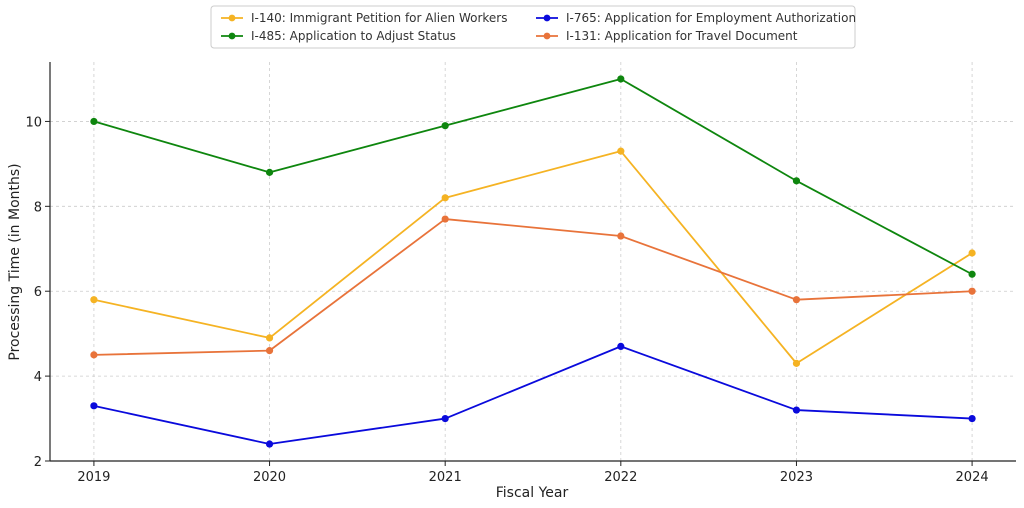 This screenshot has height=508, width=1024. What do you see at coordinates (38, 207) in the screenshot?
I see `y-tick-label: 8` at bounding box center [38, 207].